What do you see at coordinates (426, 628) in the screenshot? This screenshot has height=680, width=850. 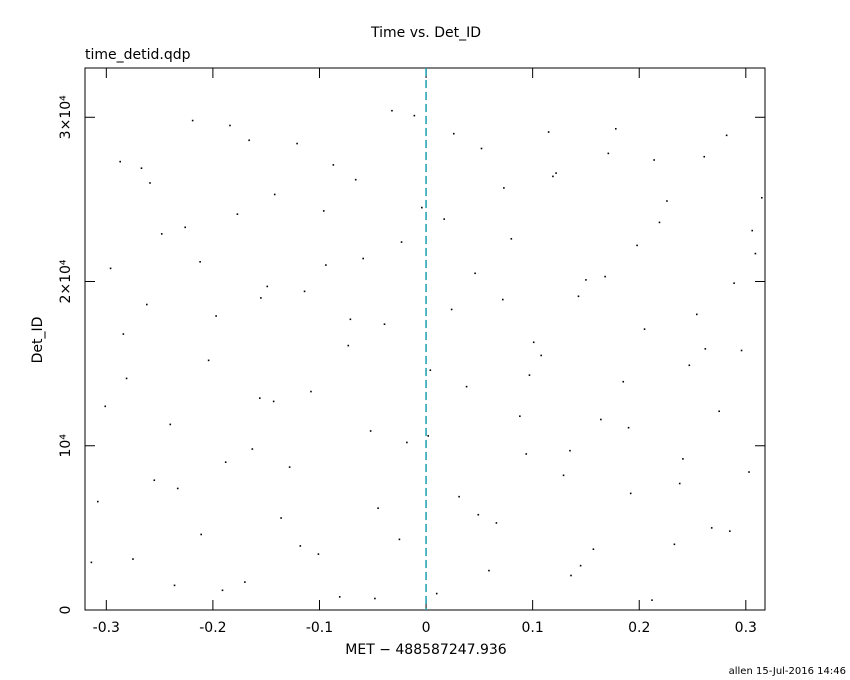 I see `x-tick-label: 0` at bounding box center [426, 628].